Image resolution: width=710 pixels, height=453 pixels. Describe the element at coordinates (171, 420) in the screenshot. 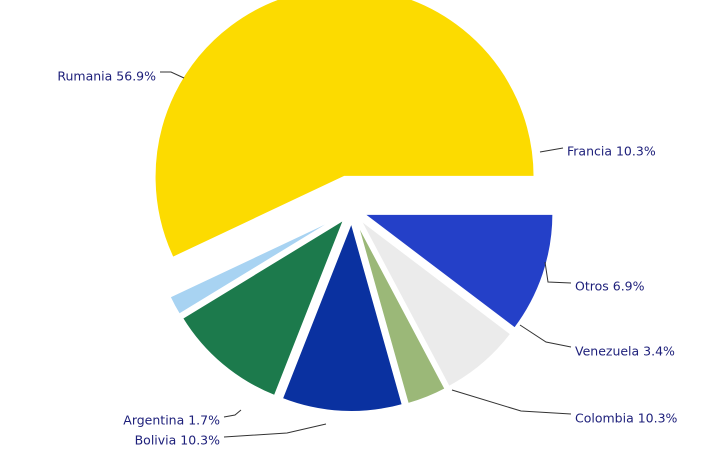

I see `slice-label-argentina: Argentina 1.7%` at that location.